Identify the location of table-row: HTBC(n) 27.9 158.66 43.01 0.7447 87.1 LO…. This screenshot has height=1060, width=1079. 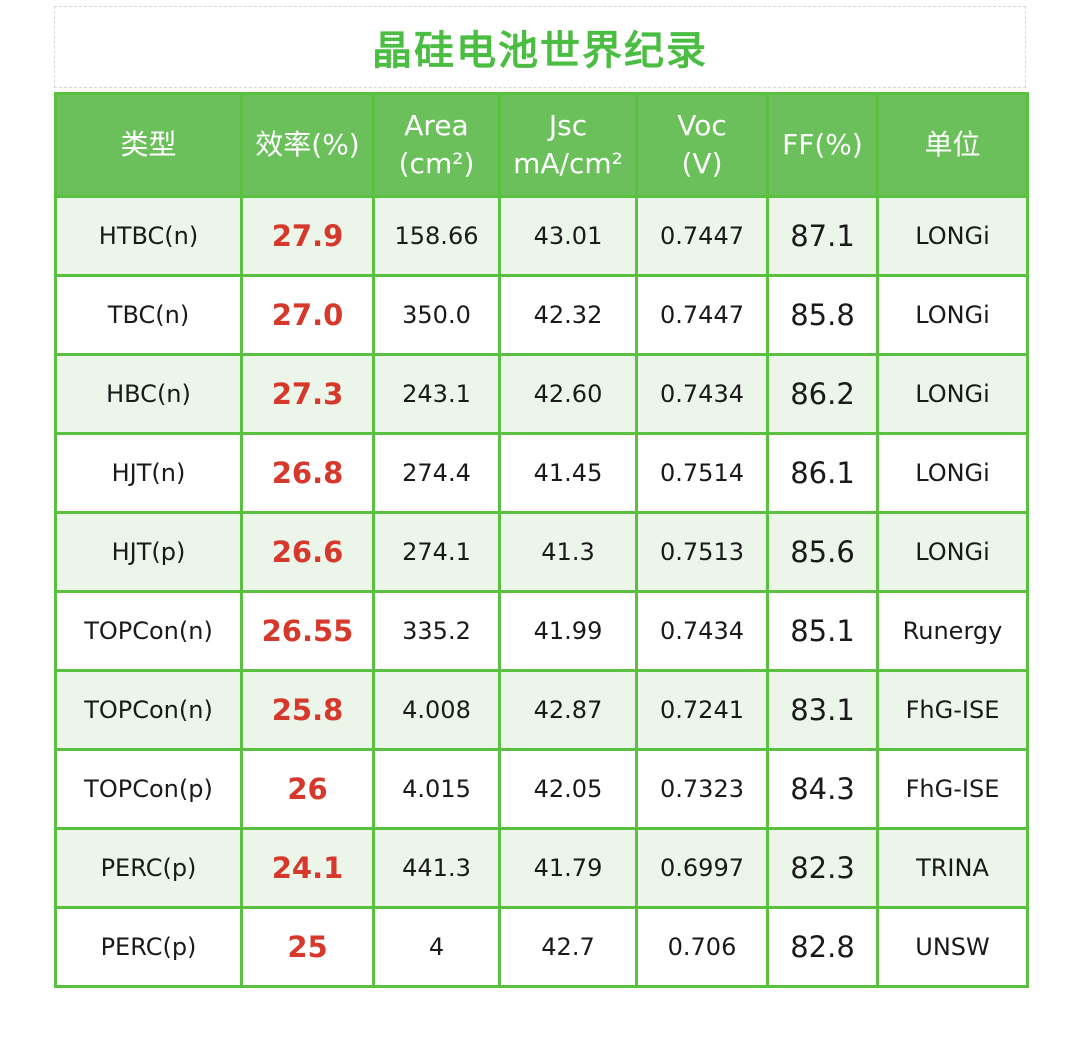
(541, 236).